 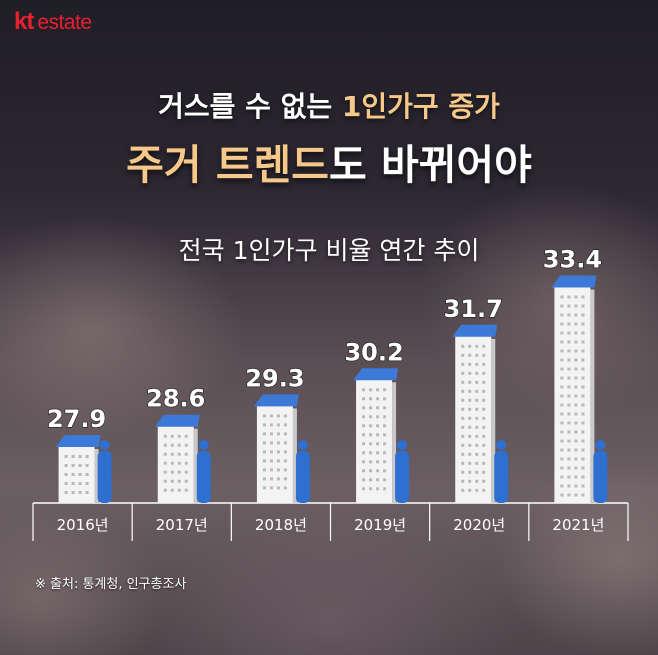 What do you see at coordinates (111, 584) in the screenshot?
I see `source-note: ※ 출처: 통계청, 인구총조사` at bounding box center [111, 584].